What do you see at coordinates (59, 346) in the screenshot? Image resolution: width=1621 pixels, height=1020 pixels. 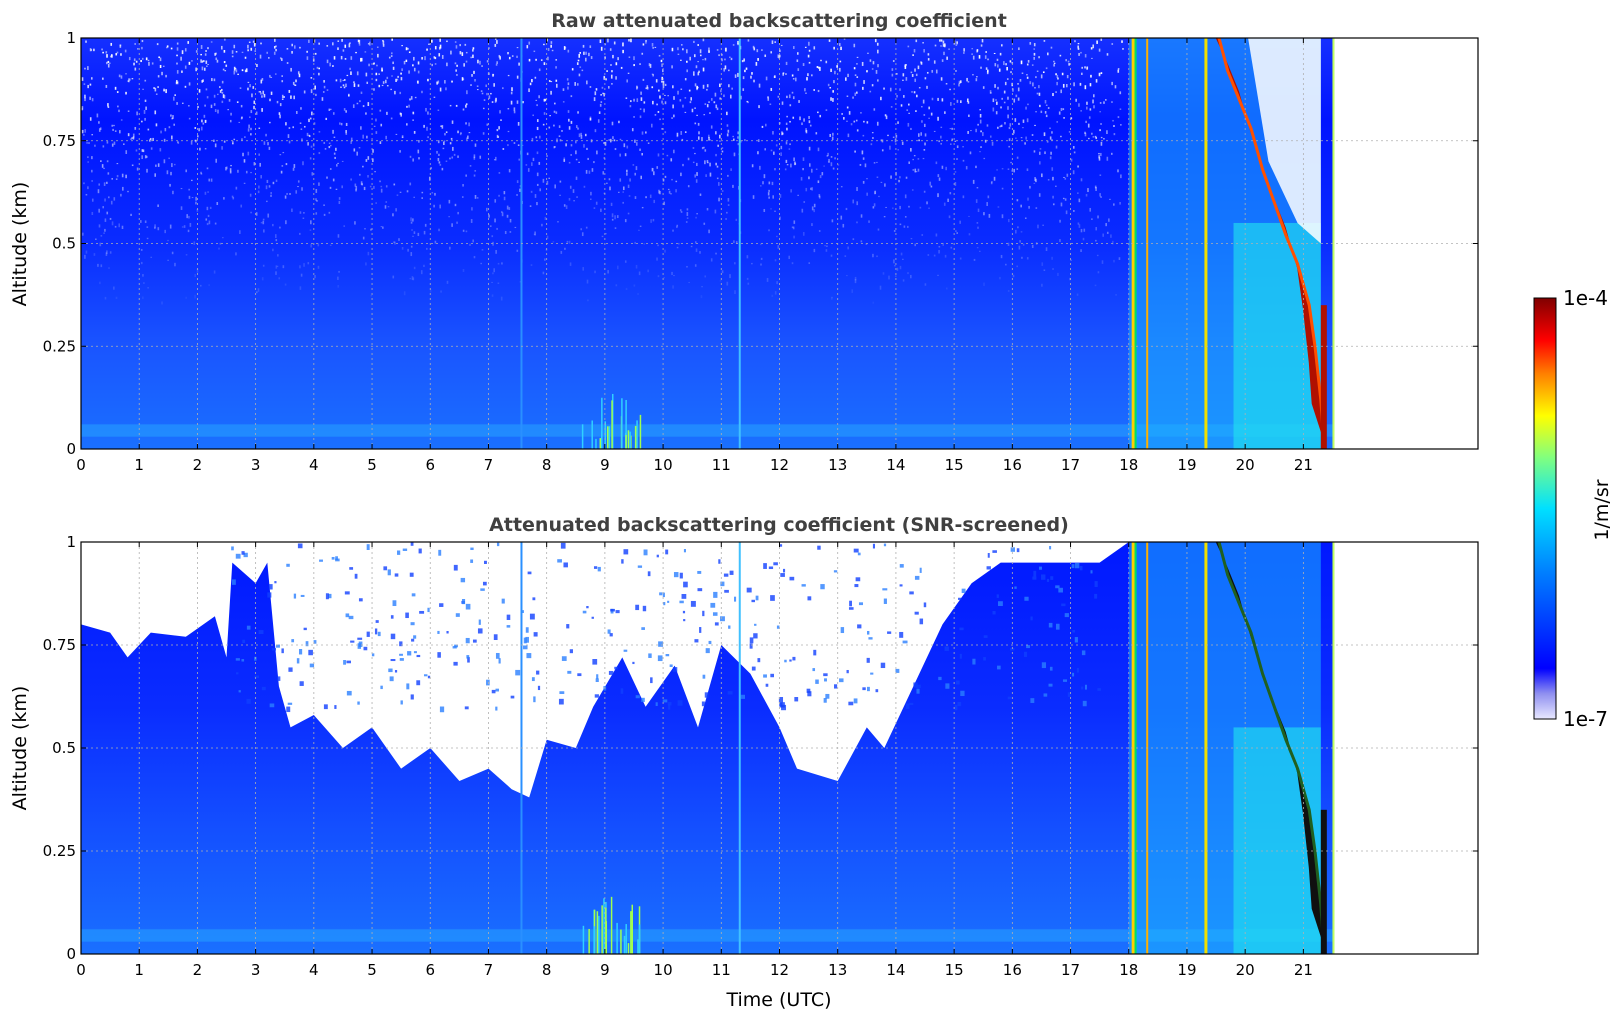 I see `y-tick-label: 0.25` at bounding box center [59, 346].